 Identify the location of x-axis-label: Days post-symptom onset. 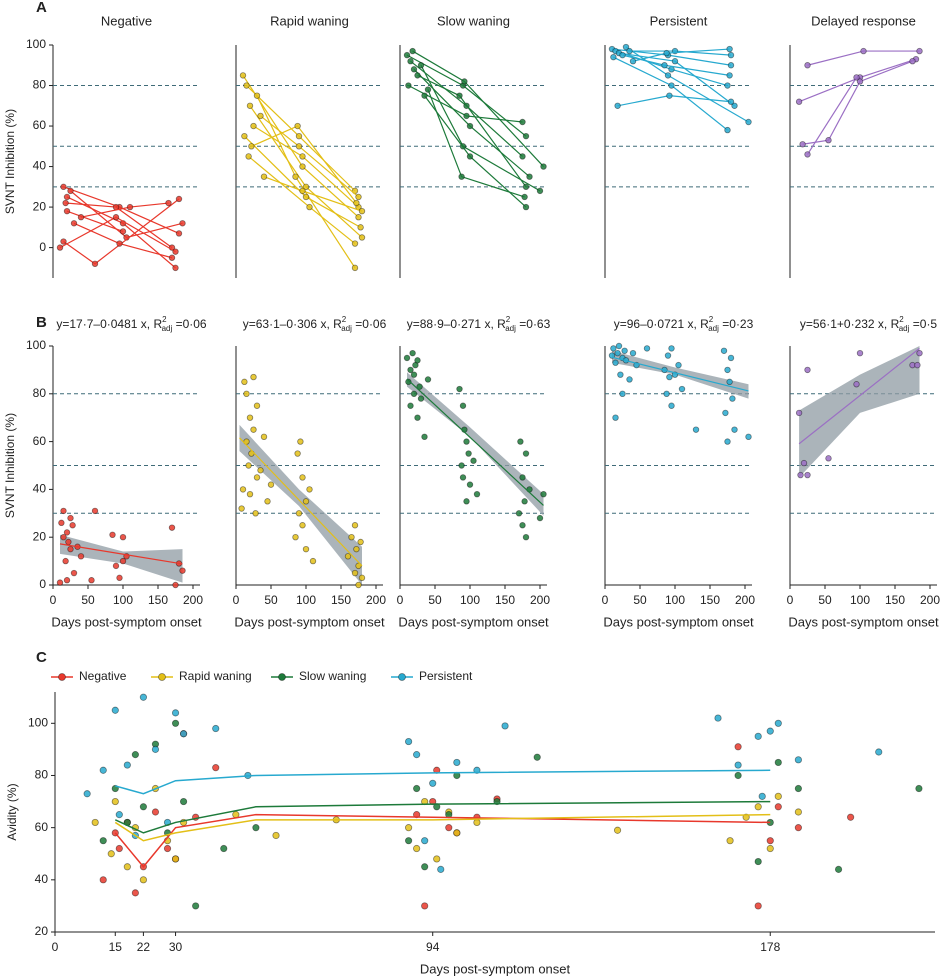
(495, 968).